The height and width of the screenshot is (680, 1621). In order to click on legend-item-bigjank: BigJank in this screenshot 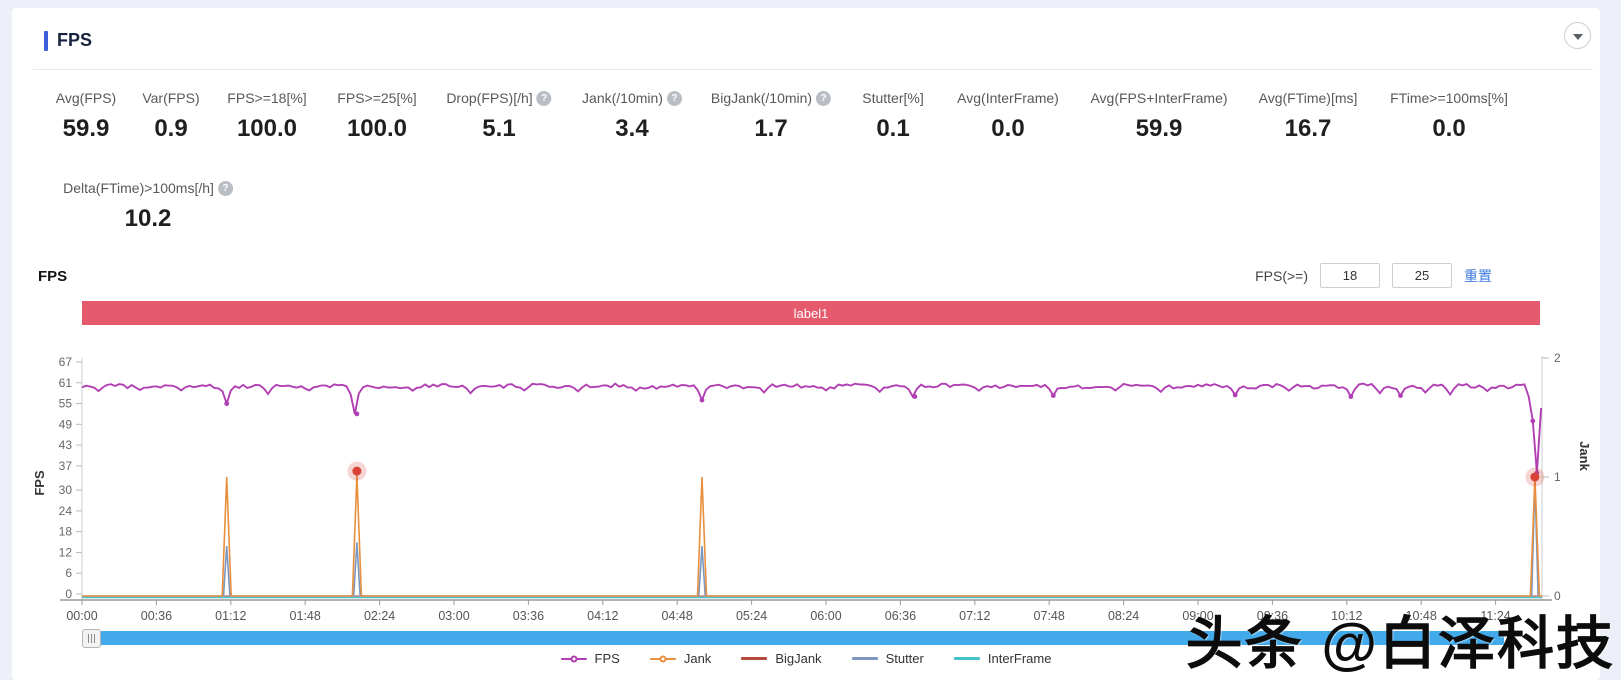, I will do `click(781, 658)`.